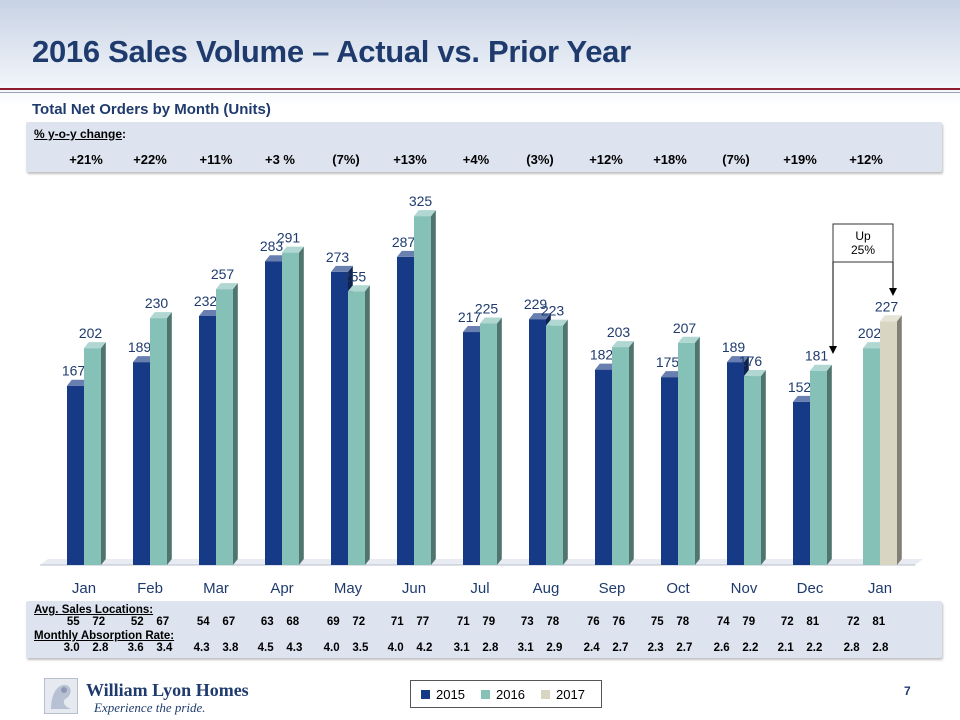 This screenshot has height=720, width=960. Describe the element at coordinates (866, 159) in the screenshot. I see `yoy-value-jan-next: +12%` at that location.